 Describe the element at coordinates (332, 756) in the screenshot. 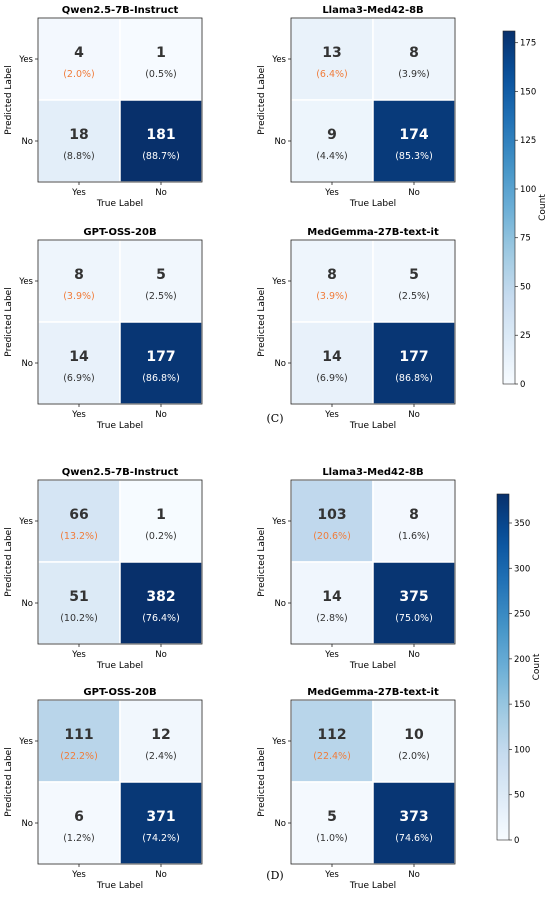

I see `cell-percent: (22.4%)` at that location.